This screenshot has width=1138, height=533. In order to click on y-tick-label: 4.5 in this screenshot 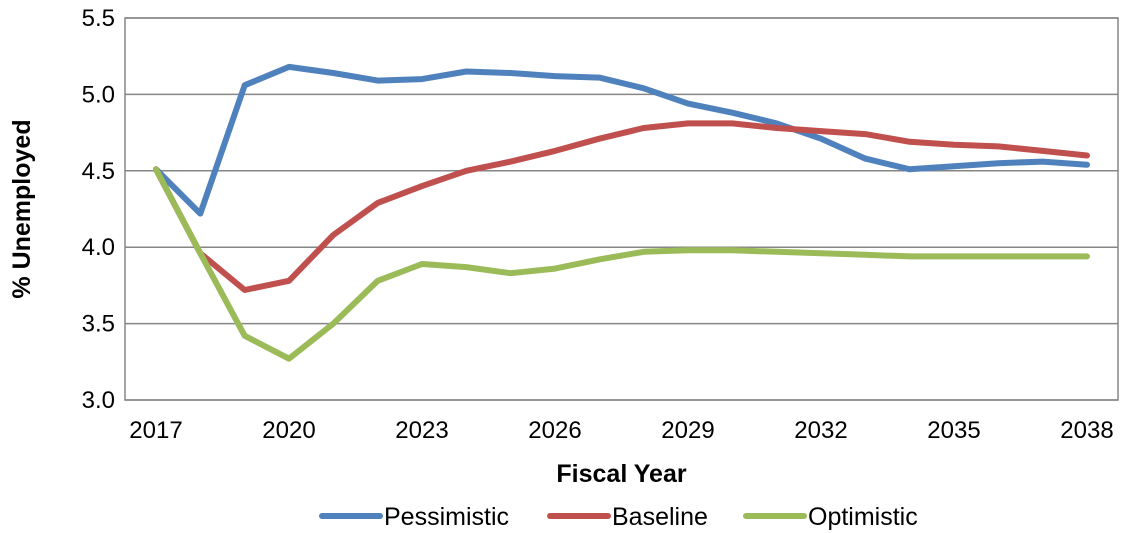, I will do `click(98, 171)`.